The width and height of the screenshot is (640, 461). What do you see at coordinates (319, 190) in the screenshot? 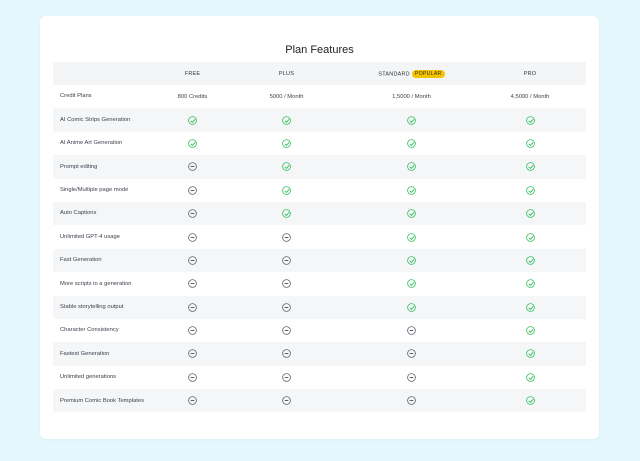
I see `table-row: Single/Multiple page mode` at bounding box center [319, 190].